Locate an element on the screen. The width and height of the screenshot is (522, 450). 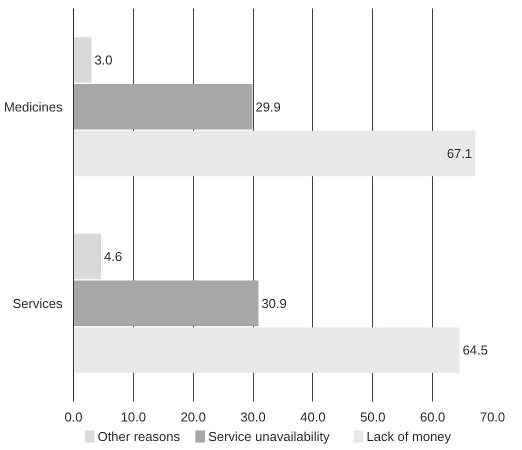
legend-label: Service unavailability is located at coordinates (269, 436).